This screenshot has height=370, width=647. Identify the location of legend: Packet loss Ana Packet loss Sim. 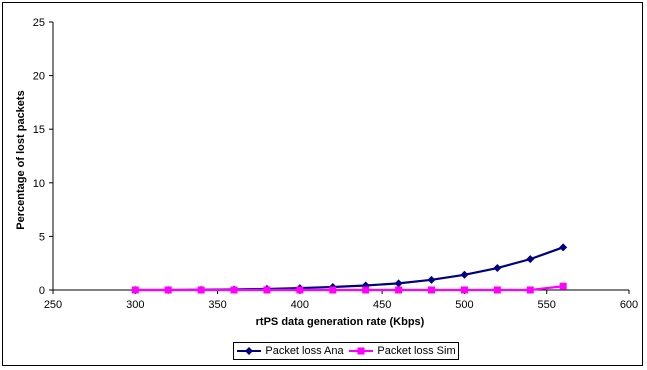
(346, 351).